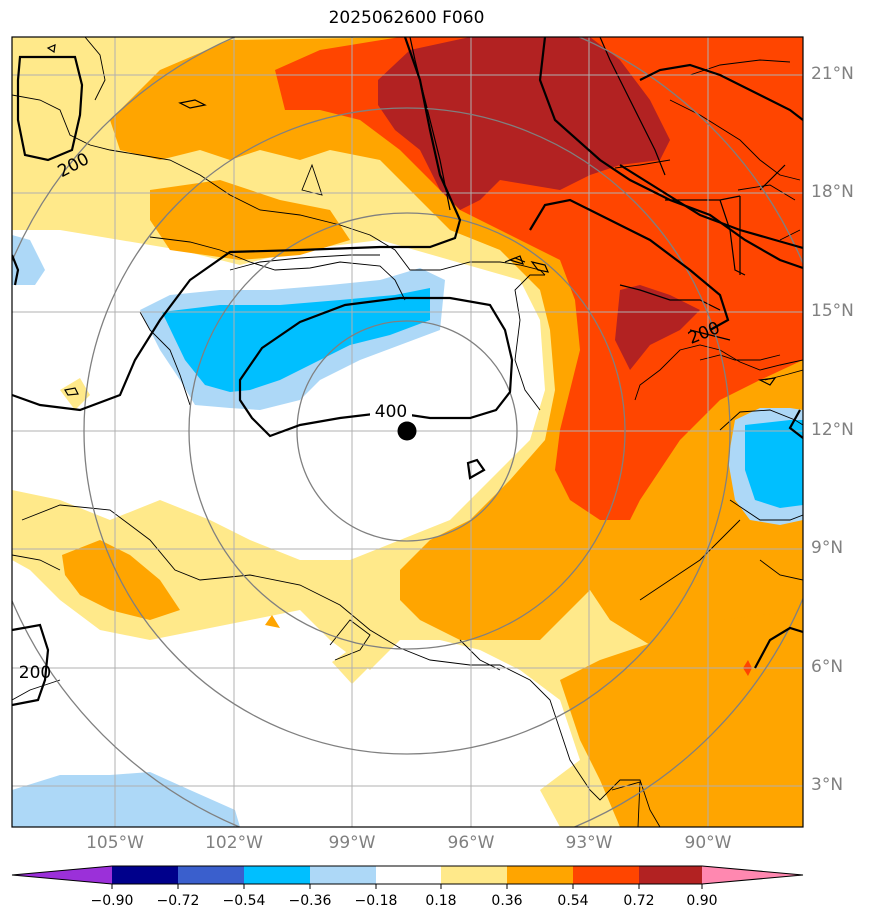  I want to click on lat-label-15n: 15°N, so click(832, 311).